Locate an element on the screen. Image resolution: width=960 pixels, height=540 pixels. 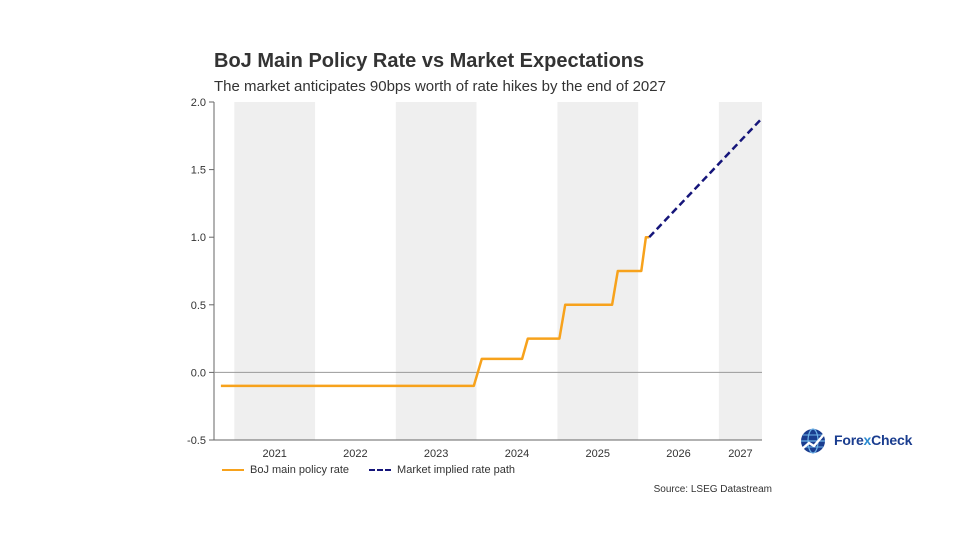
legend-swatch-market is located at coordinates (380, 470).